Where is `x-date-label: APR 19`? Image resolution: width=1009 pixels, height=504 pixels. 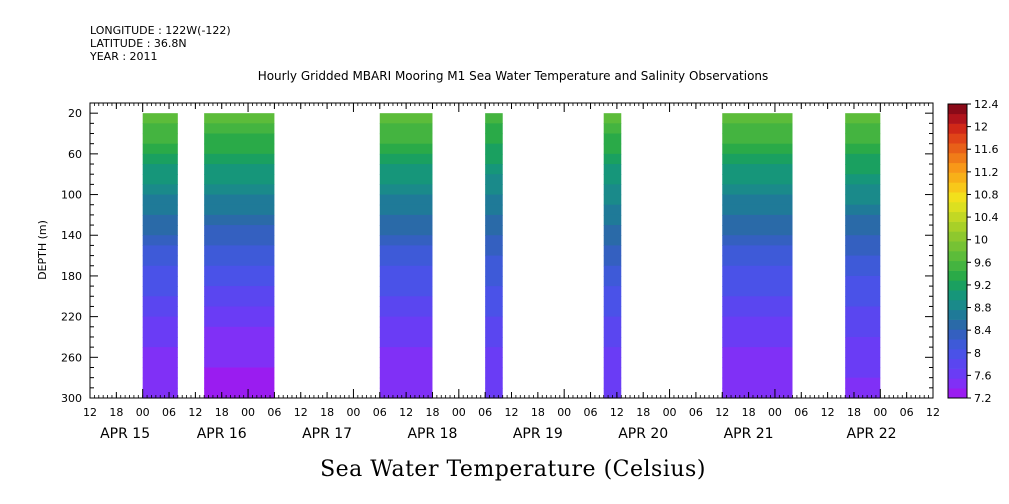
x-date-label: APR 19 is located at coordinates (538, 434).